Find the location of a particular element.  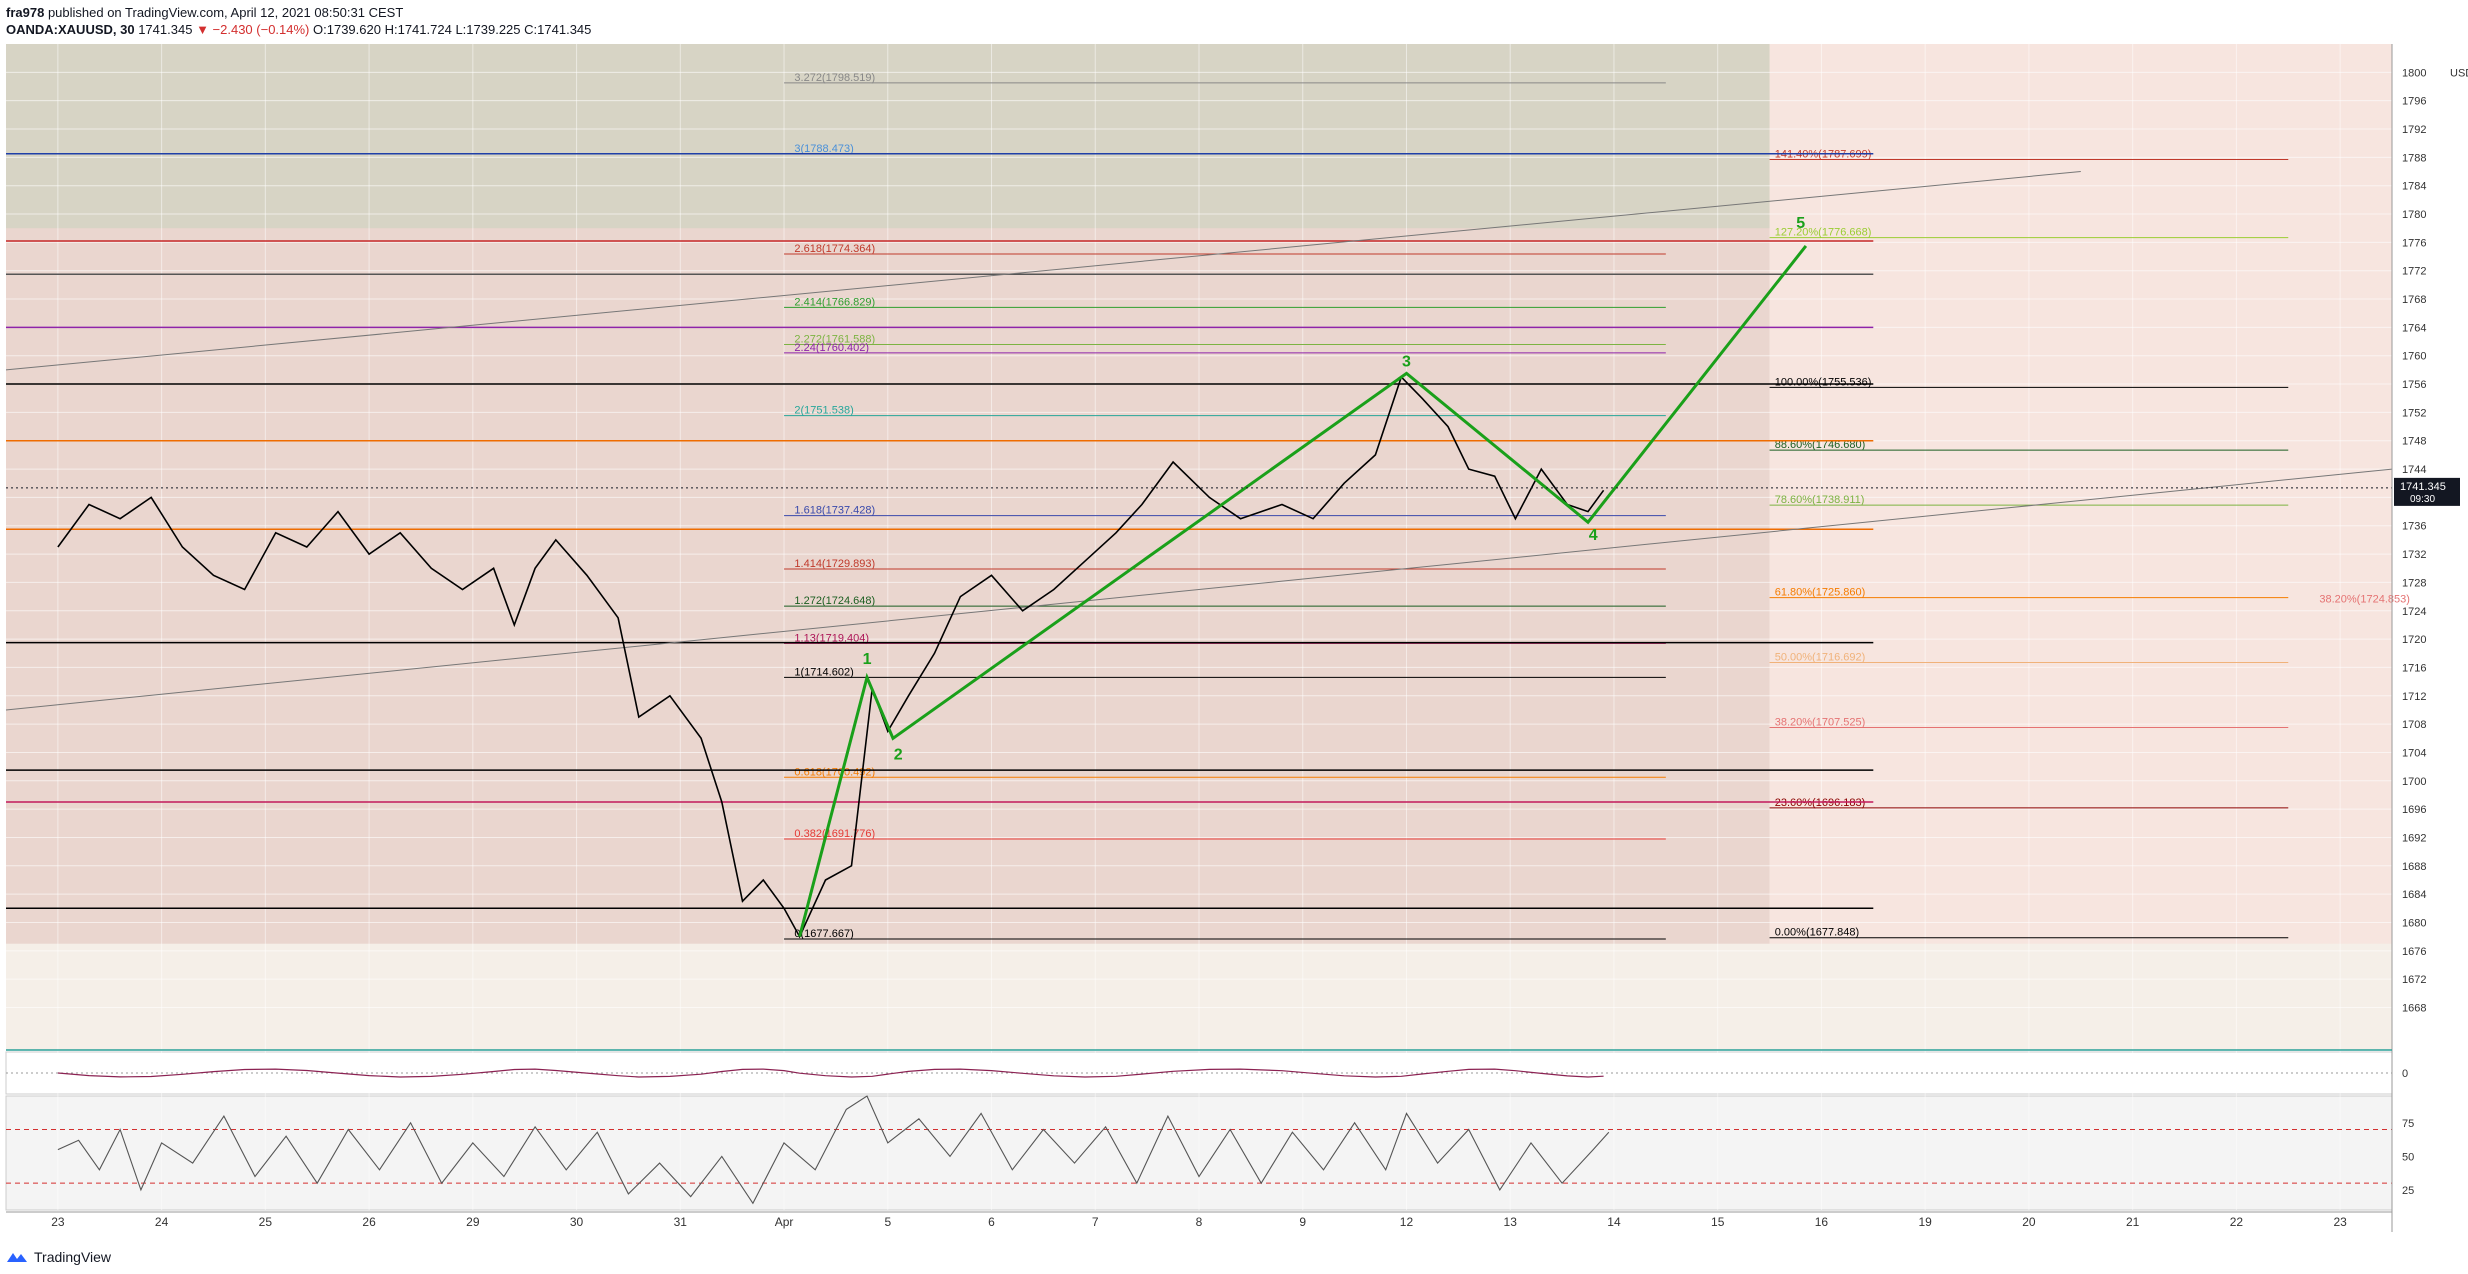

x-tick-label: 19 is located at coordinates (1925, 1222).